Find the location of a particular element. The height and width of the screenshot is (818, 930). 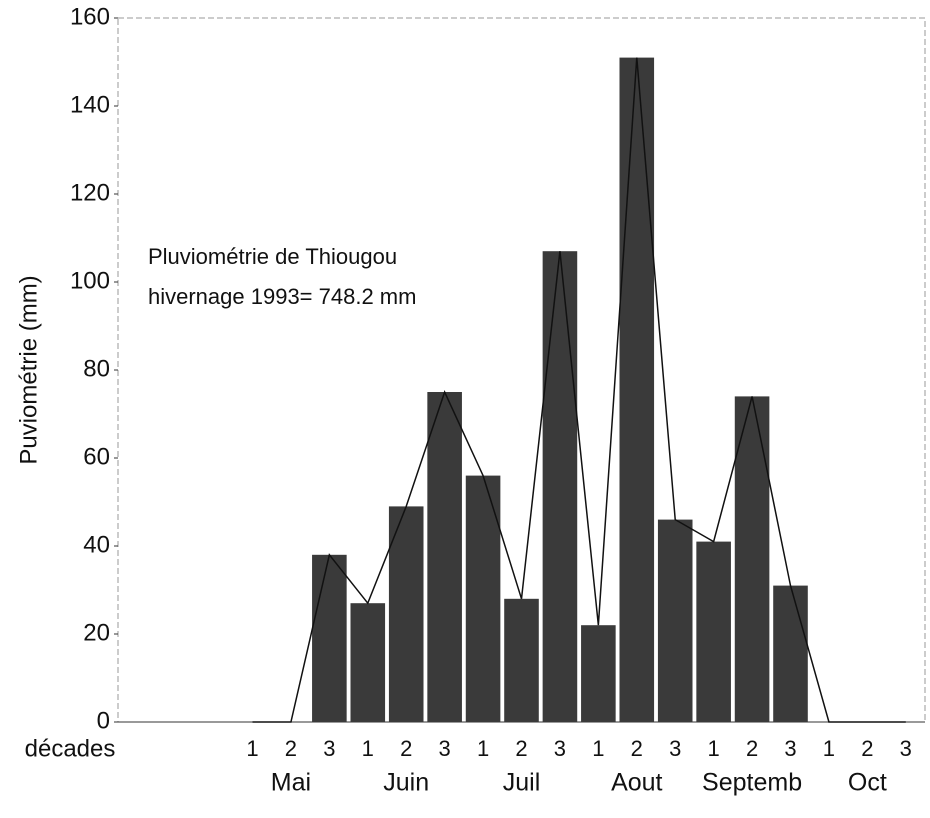

annotation: Pluviométrie de Thiougou is located at coordinates (272, 256).